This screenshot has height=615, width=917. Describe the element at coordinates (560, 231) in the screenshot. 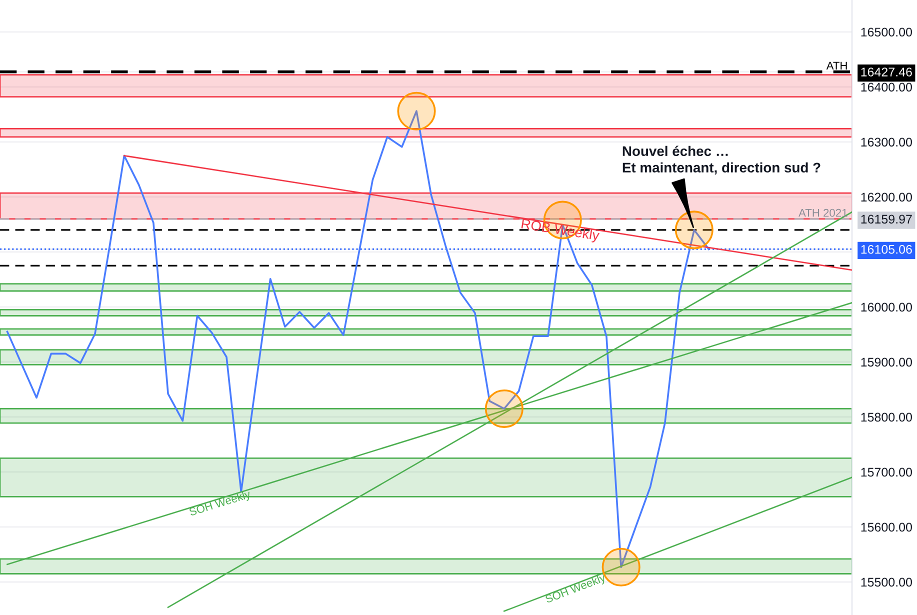

I see `text: ROB Weekly` at that location.